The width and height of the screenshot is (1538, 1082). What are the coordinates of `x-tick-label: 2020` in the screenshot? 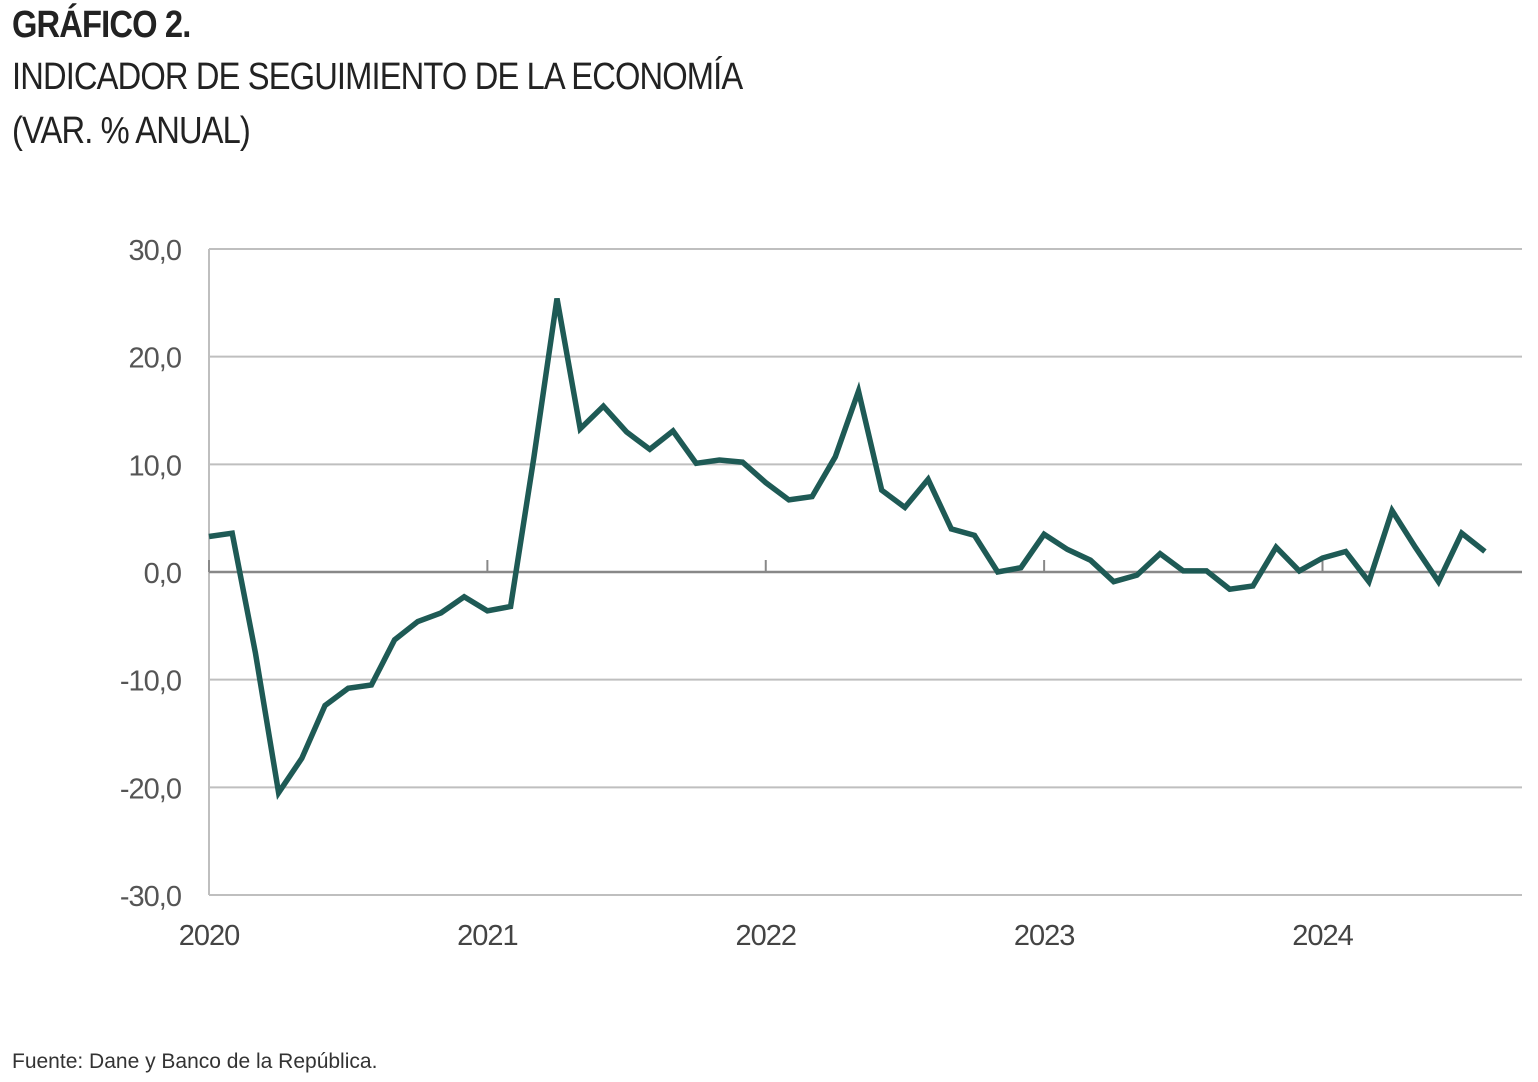 It's located at (209, 936).